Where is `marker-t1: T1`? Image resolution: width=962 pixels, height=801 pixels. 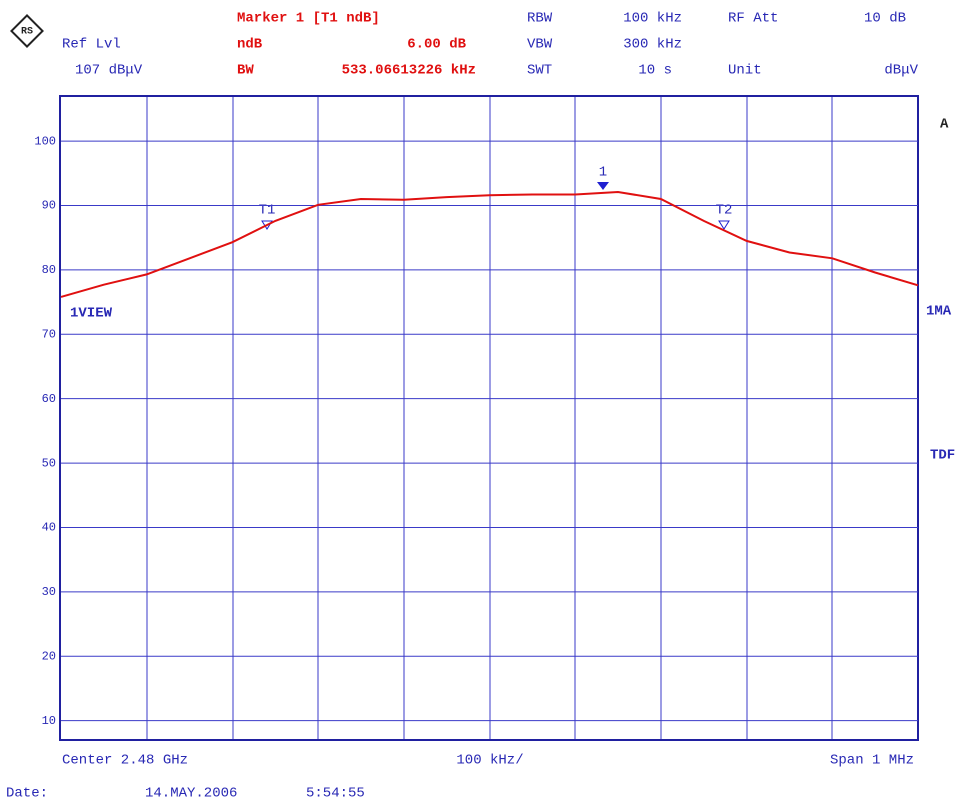 marker-t1: T1 is located at coordinates (267, 216).